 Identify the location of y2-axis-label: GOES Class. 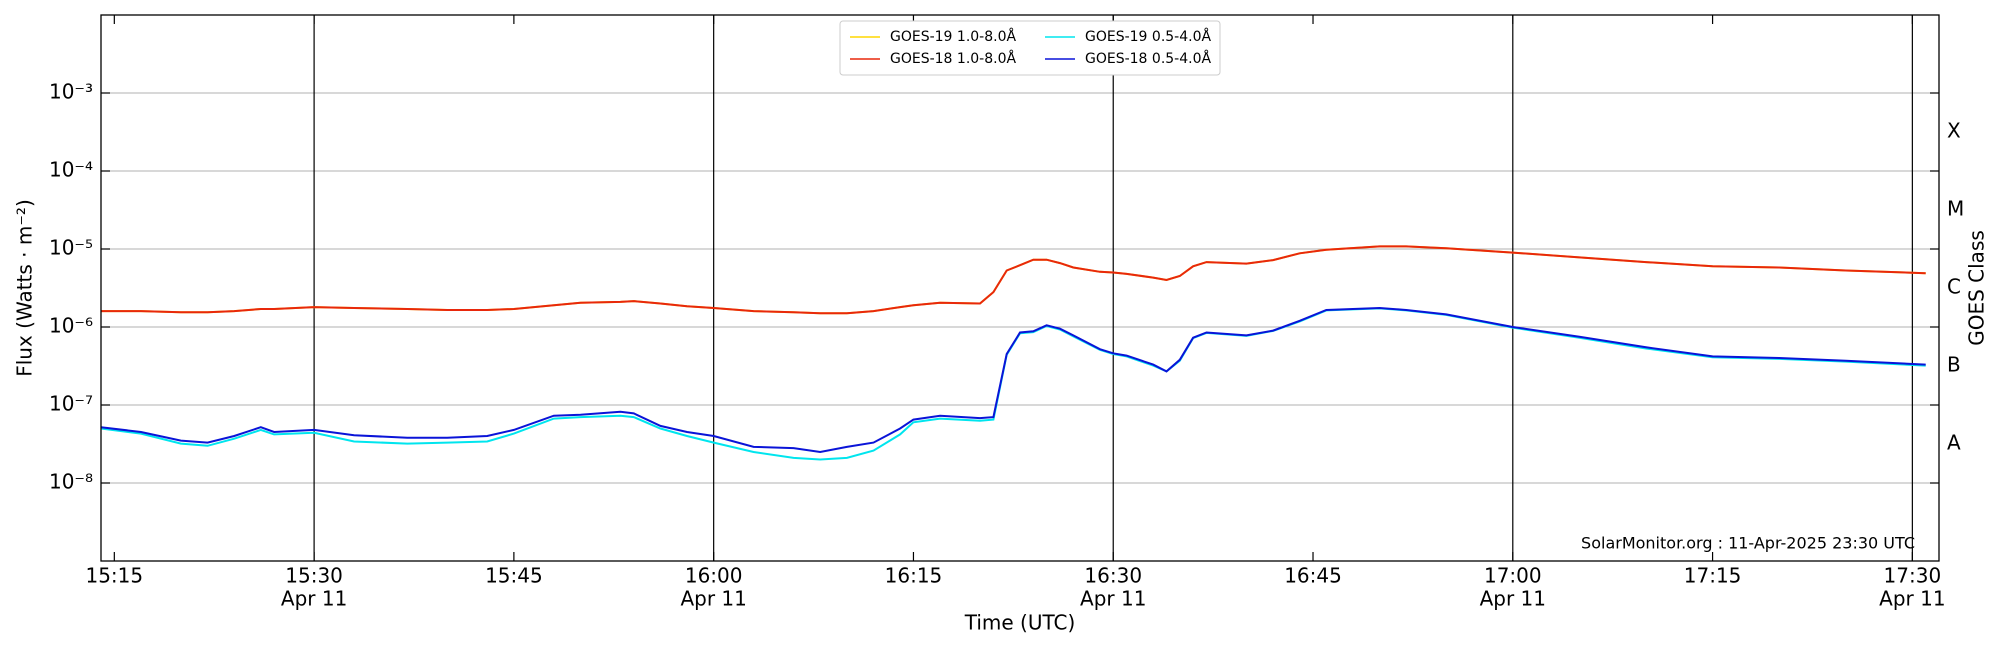
(1977, 288).